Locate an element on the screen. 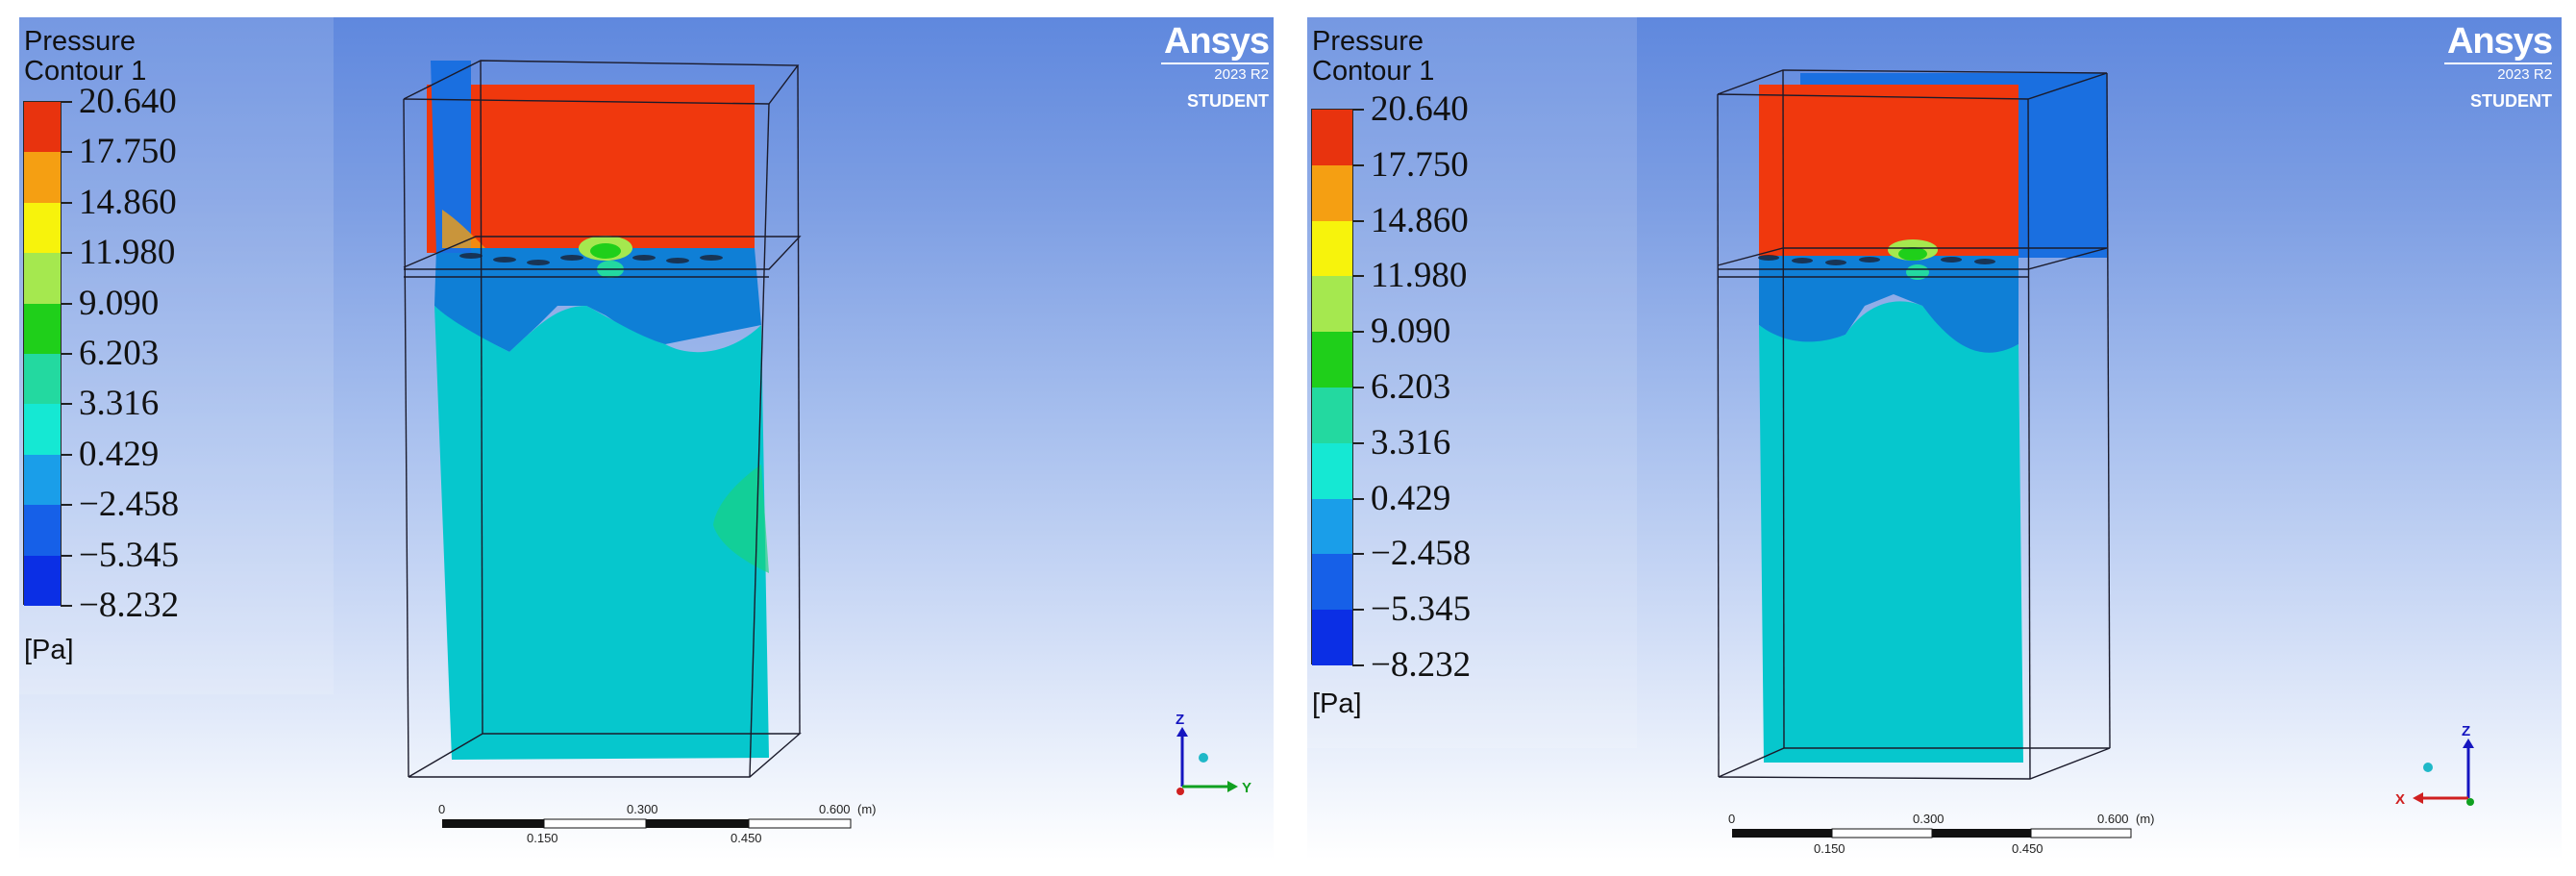 The width and height of the screenshot is (2576, 876). color-bar is located at coordinates (1337, 387).